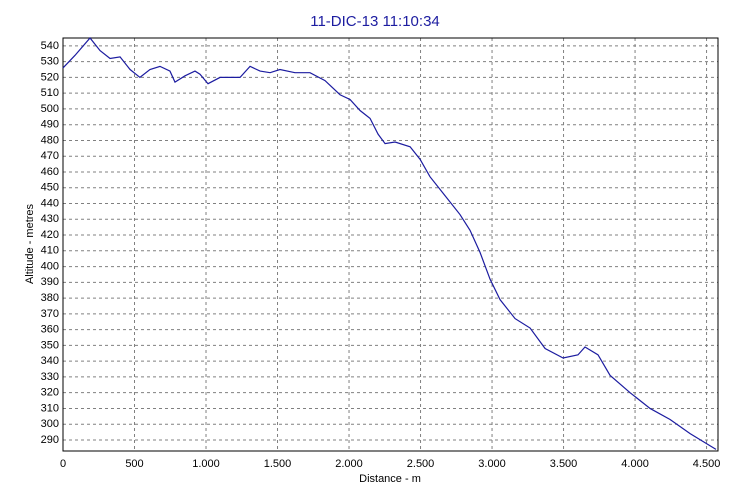 This screenshot has width=740, height=501. What do you see at coordinates (50, 172) in the screenshot?
I see `y-tick-label: 460` at bounding box center [50, 172].